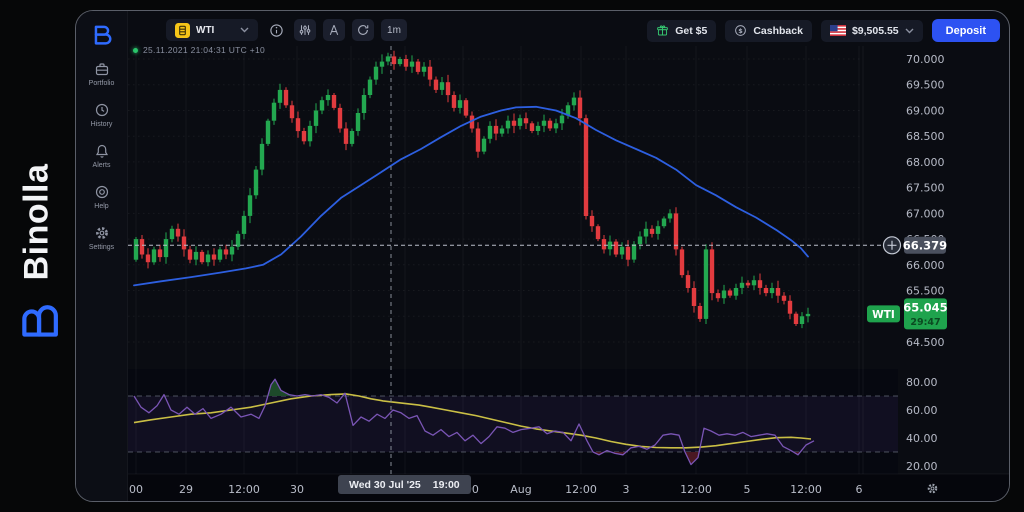 This screenshot has height=512, width=1024. What do you see at coordinates (922, 466) in the screenshot?
I see `svg-text: 20.00` at bounding box center [922, 466].